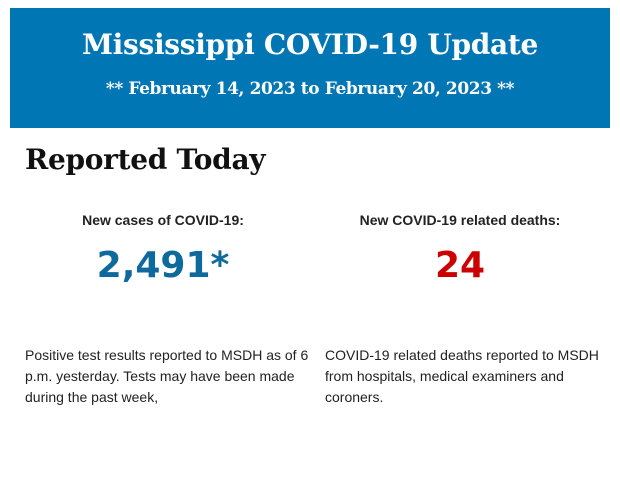 Image resolution: width=620 pixels, height=483 pixels. Describe the element at coordinates (460, 265) in the screenshot. I see `deaths-value: 24` at that location.